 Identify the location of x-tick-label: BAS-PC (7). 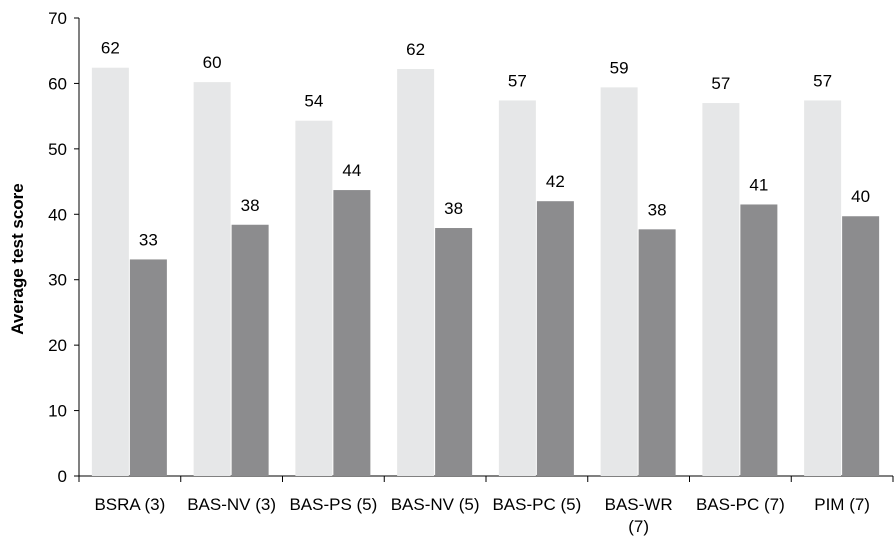
(740, 504).